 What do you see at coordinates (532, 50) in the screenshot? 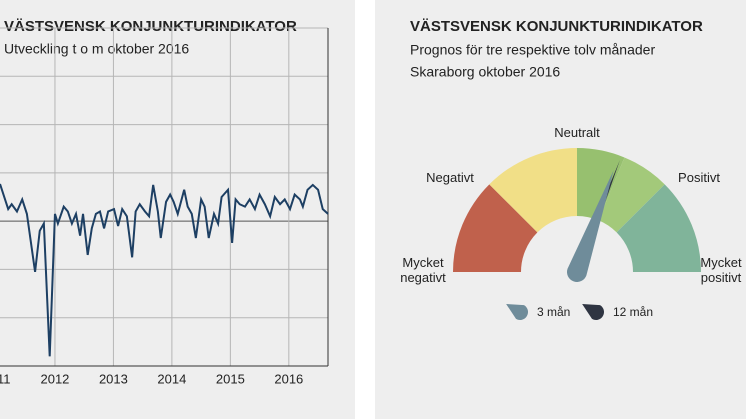
I see `chart-subtitle: Prognos för tre respektive tolv månader` at bounding box center [532, 50].